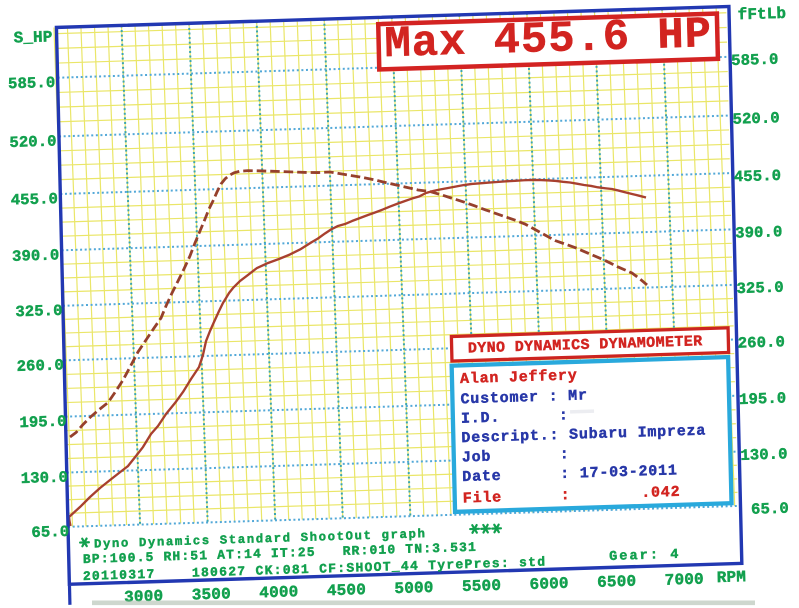 This screenshot has width=799, height=608. What do you see at coordinates (279, 592) in the screenshot?
I see `svg-text: 4000` at bounding box center [279, 592].